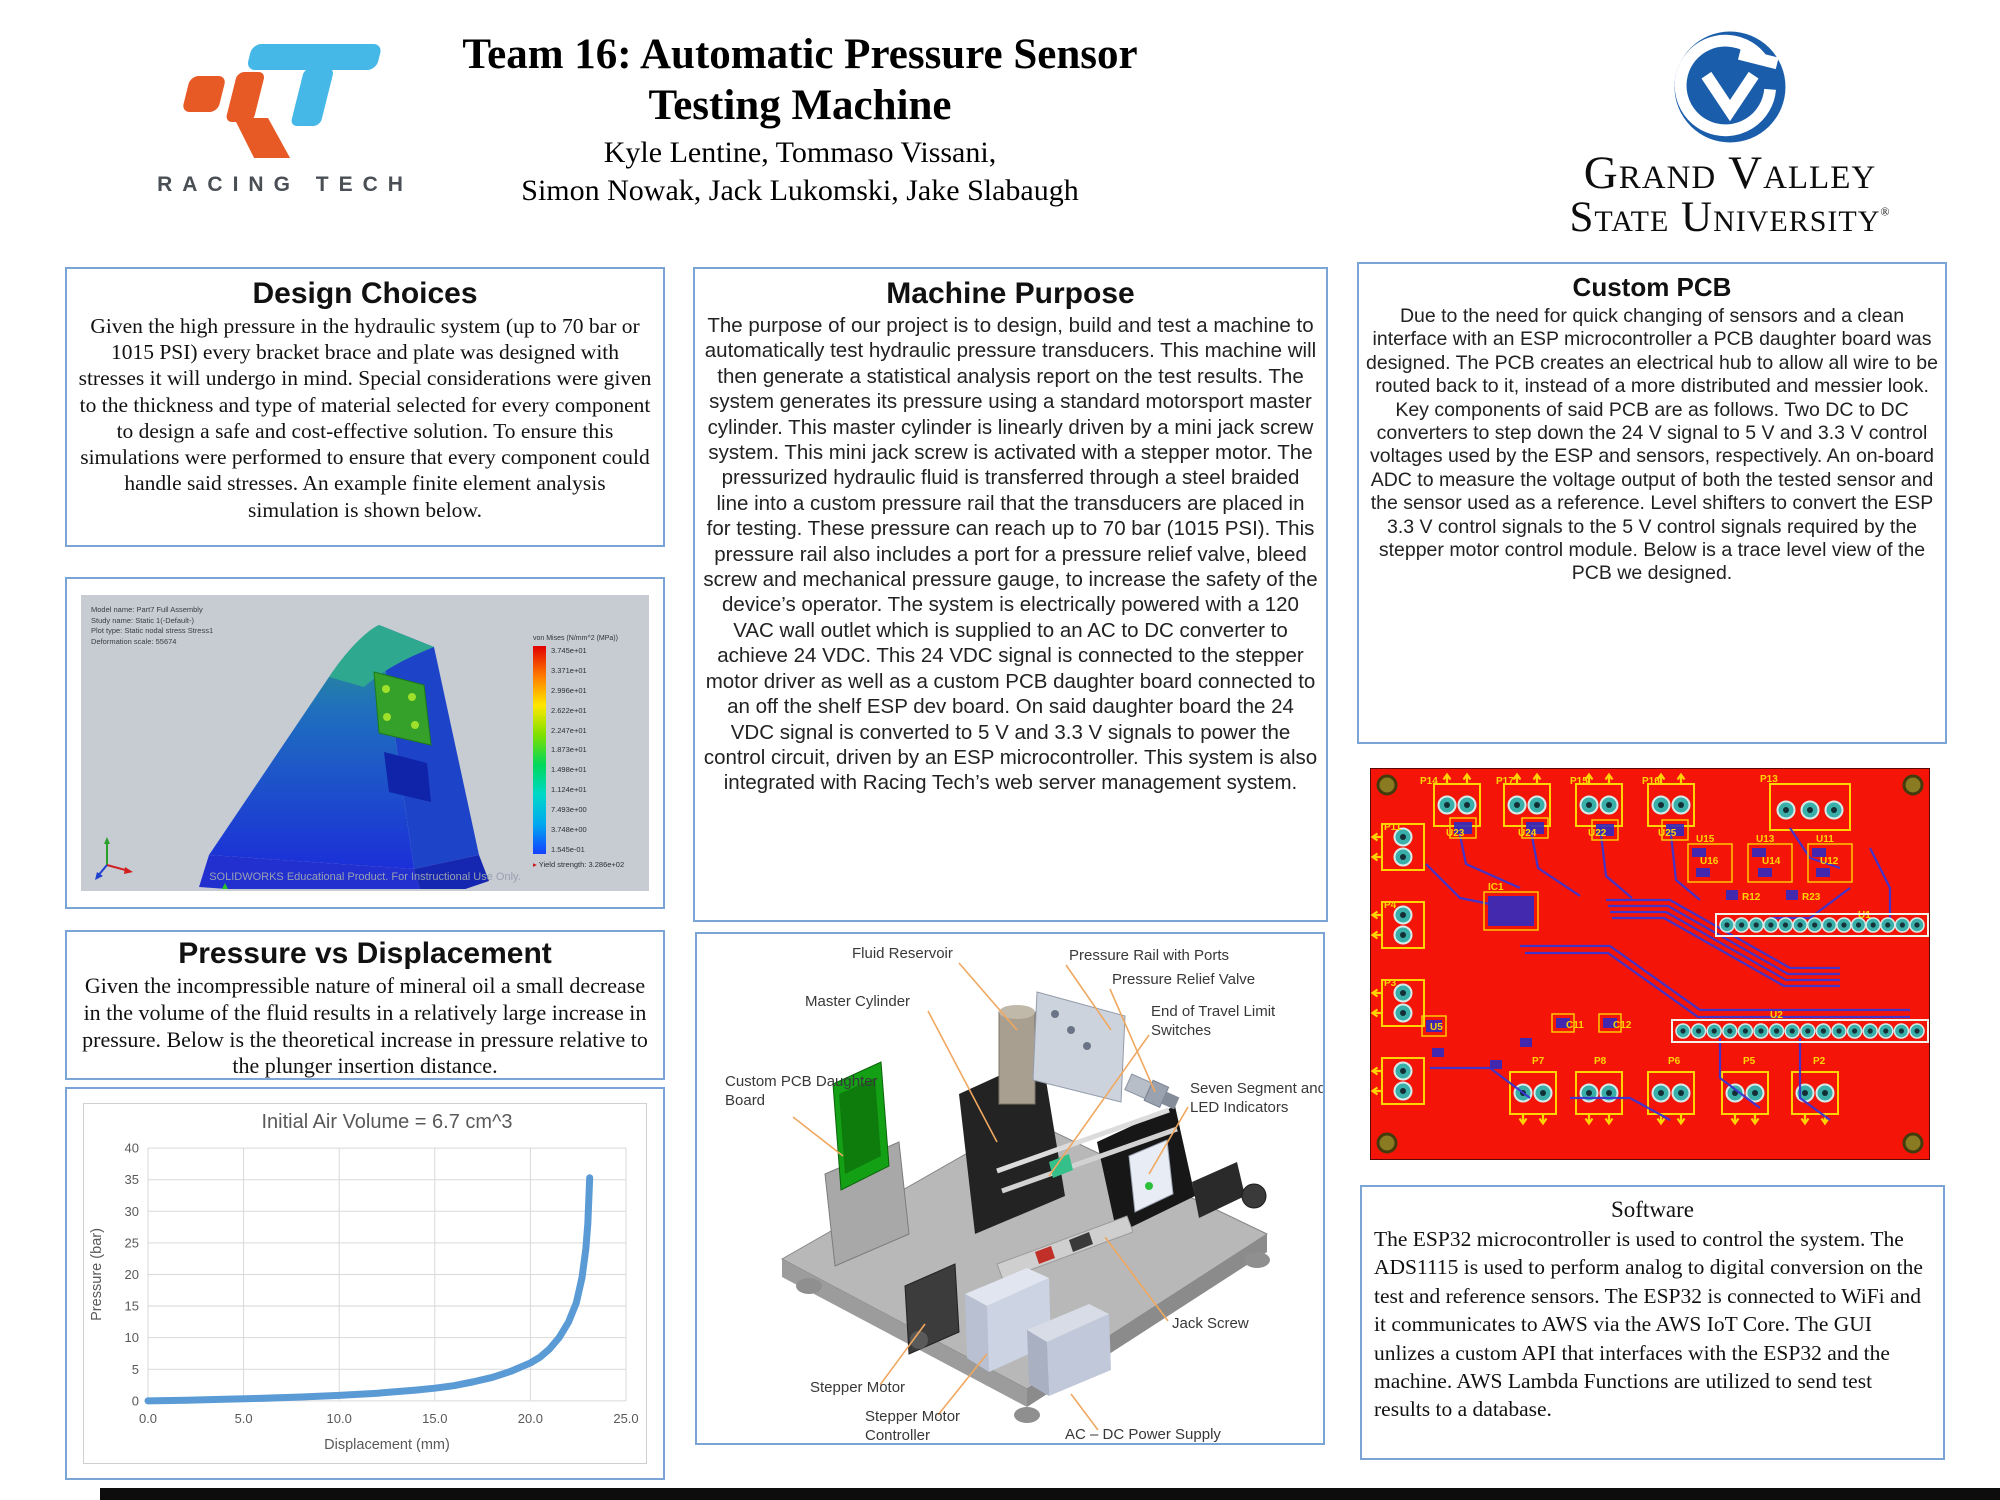 Image resolution: width=2000 pixels, height=1500 pixels. What do you see at coordinates (1730, 87) in the screenshot?
I see `gvsu-logo-icon` at bounding box center [1730, 87].